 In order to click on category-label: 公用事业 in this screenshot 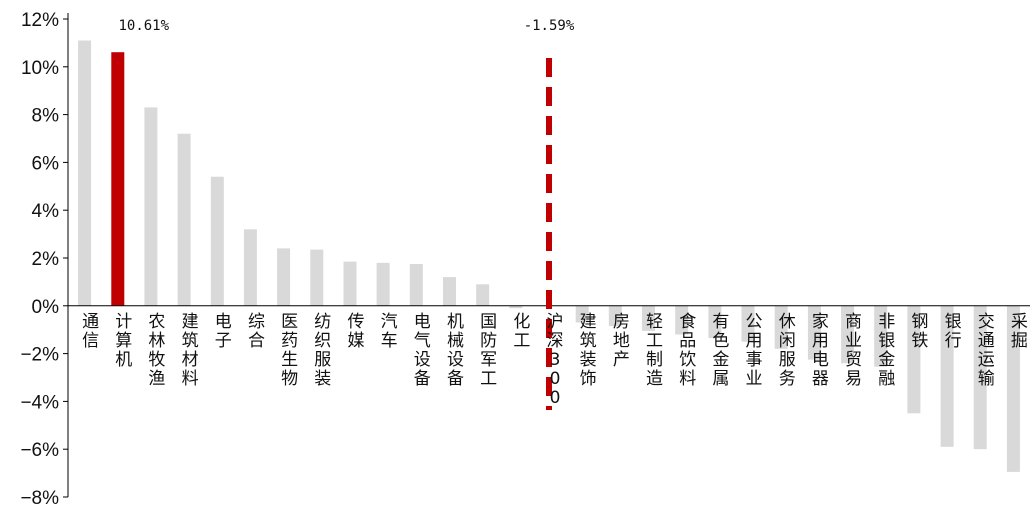, I will do `click(754, 350)`.